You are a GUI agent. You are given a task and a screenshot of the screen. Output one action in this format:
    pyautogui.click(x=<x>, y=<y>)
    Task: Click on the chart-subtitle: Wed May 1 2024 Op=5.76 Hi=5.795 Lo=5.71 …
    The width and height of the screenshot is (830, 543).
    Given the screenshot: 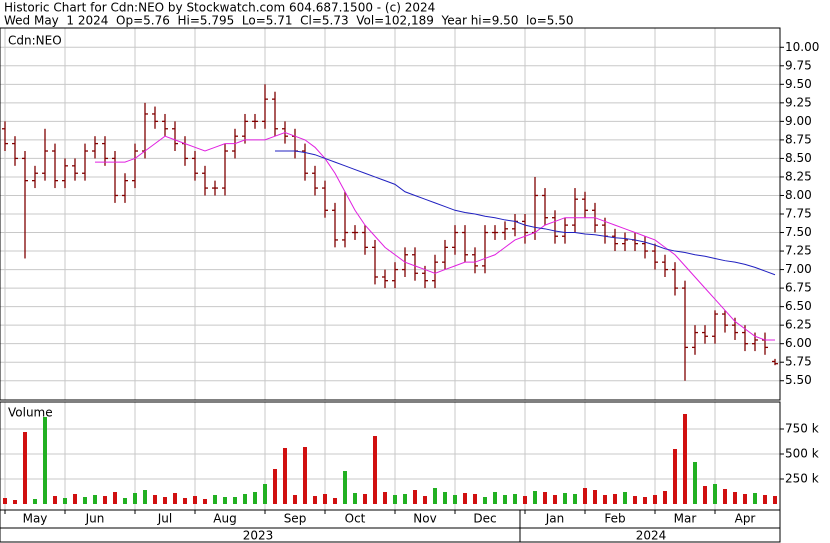 What is the action you would take?
    pyautogui.click(x=289, y=21)
    